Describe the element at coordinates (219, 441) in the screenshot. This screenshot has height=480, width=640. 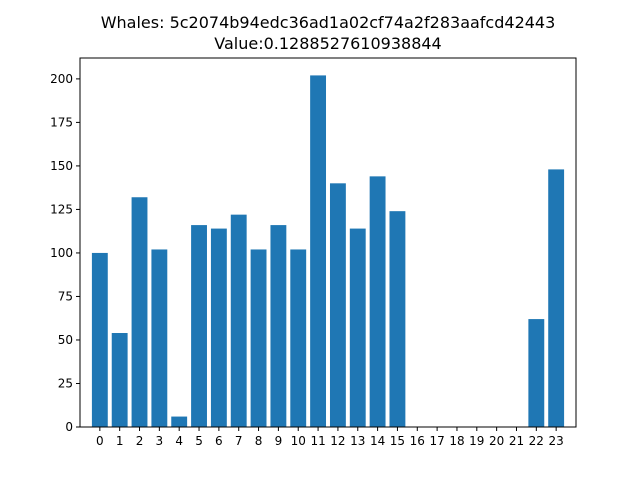
I see `x-tick-label: 6` at that location.